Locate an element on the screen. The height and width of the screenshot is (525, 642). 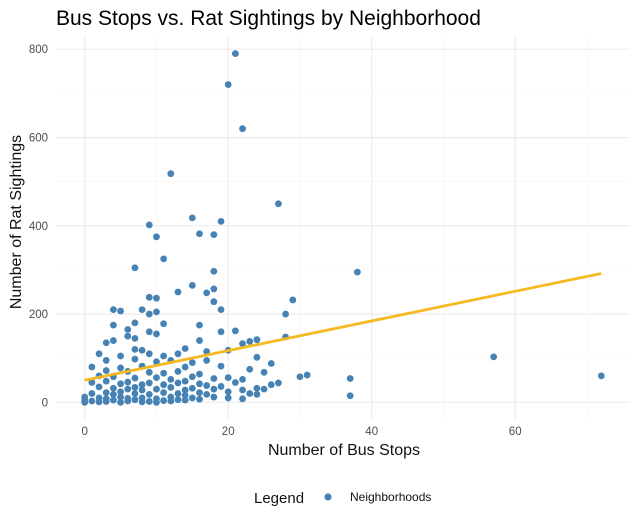
y-tick-label: 400 is located at coordinates (38, 227).